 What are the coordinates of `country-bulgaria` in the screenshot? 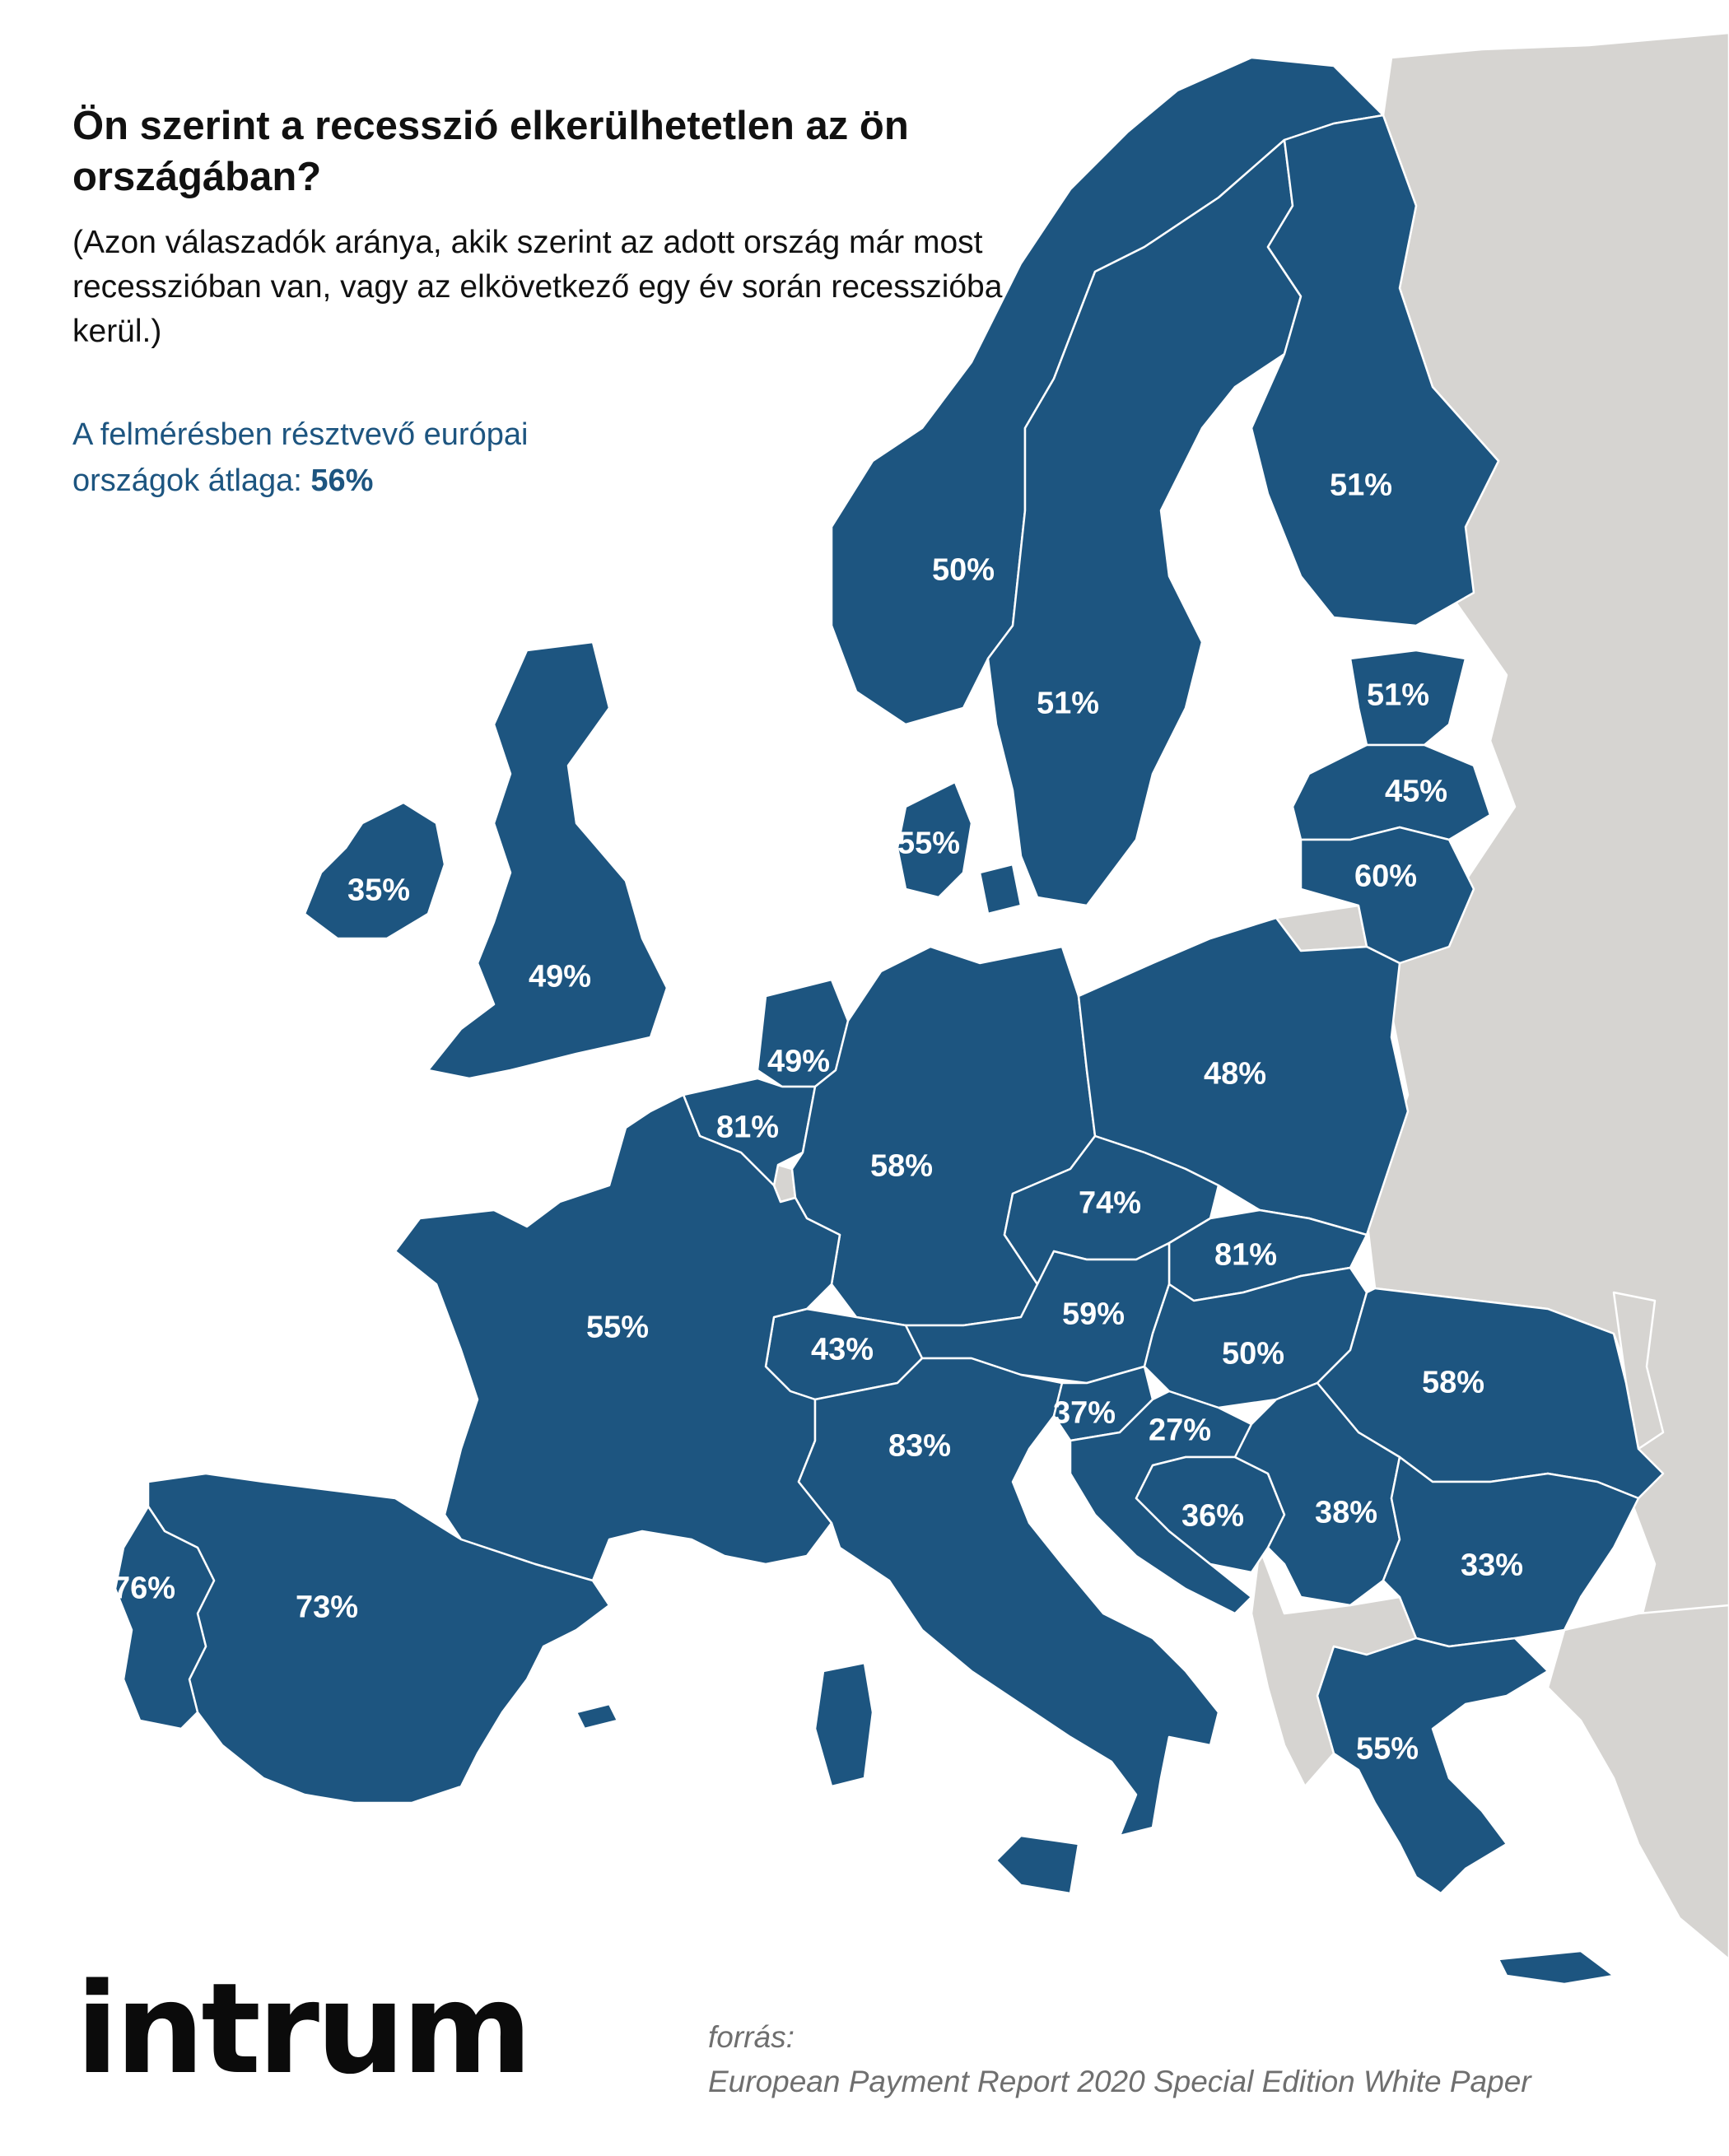 It's located at (1511, 1551).